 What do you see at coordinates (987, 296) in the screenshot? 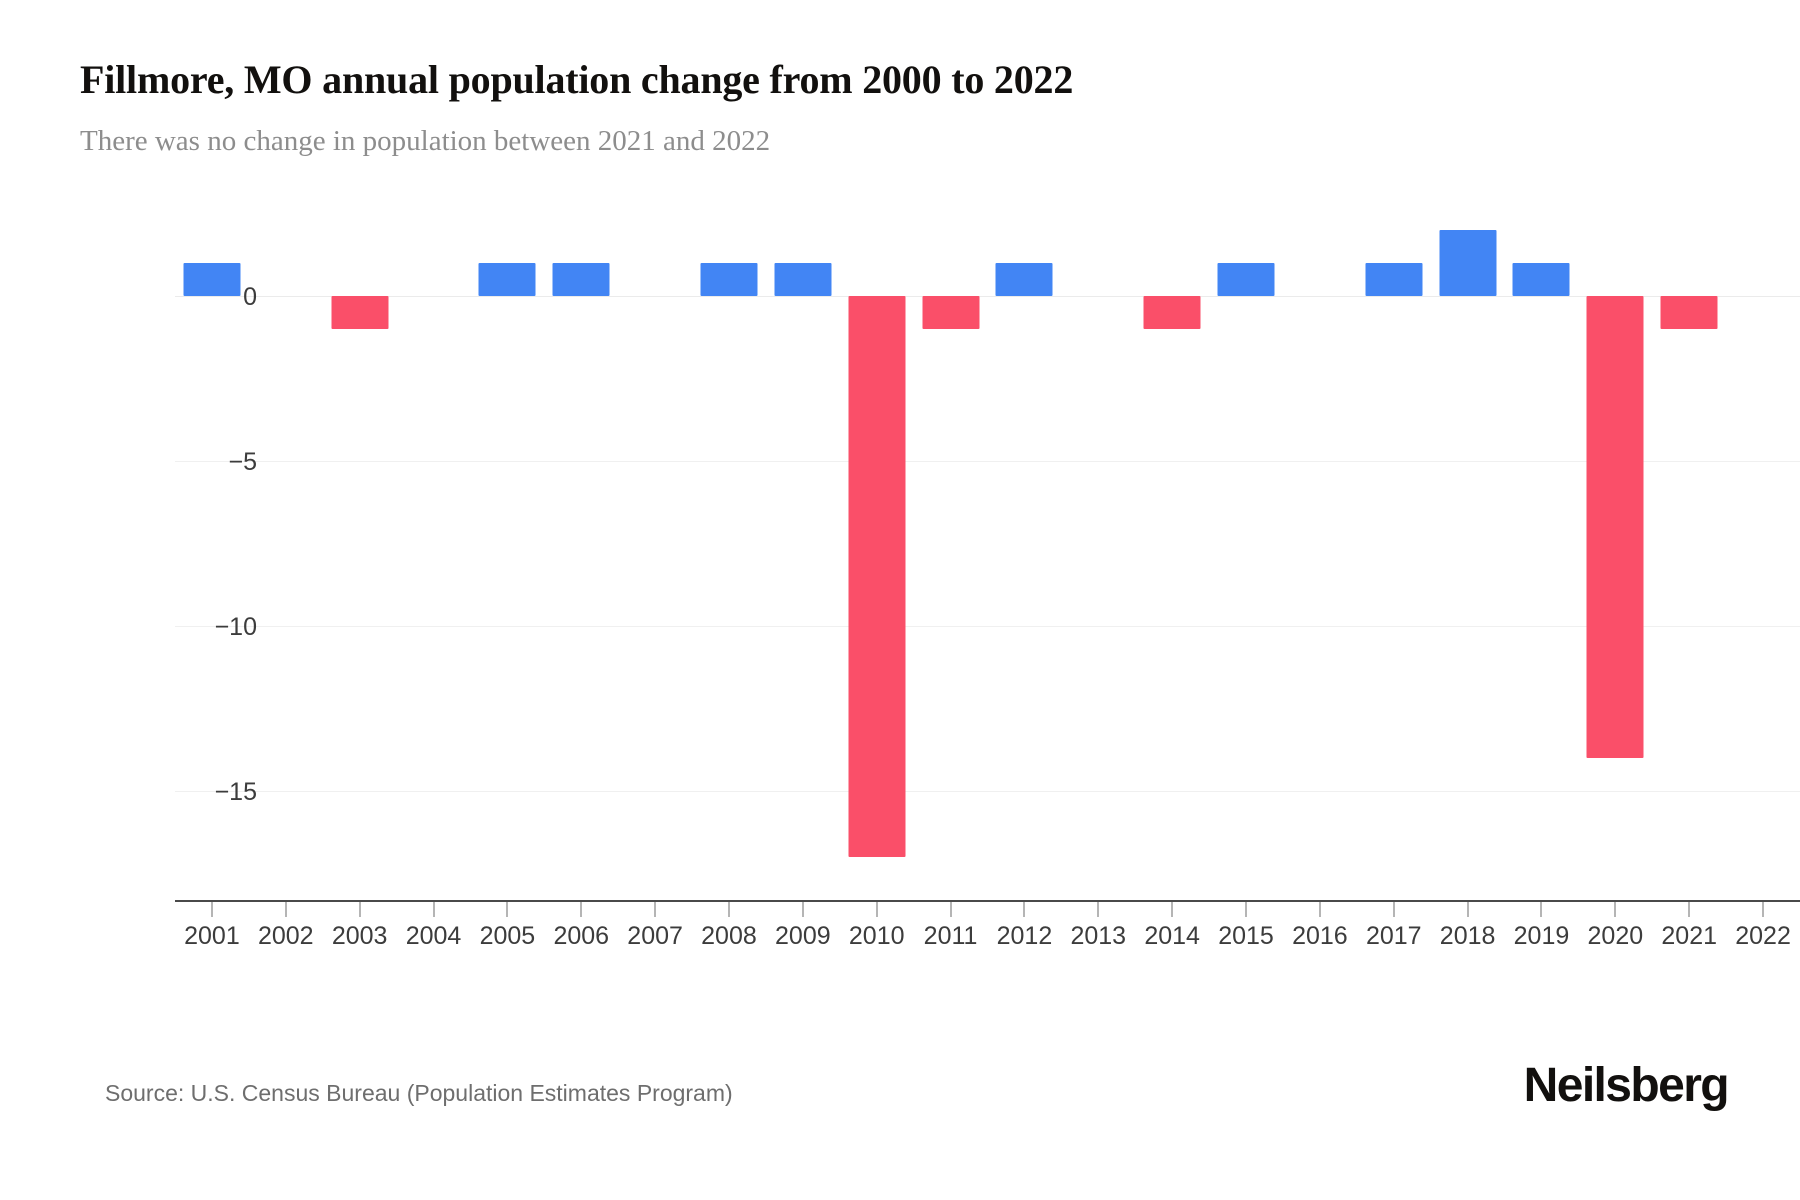
I see `zero-line` at bounding box center [987, 296].